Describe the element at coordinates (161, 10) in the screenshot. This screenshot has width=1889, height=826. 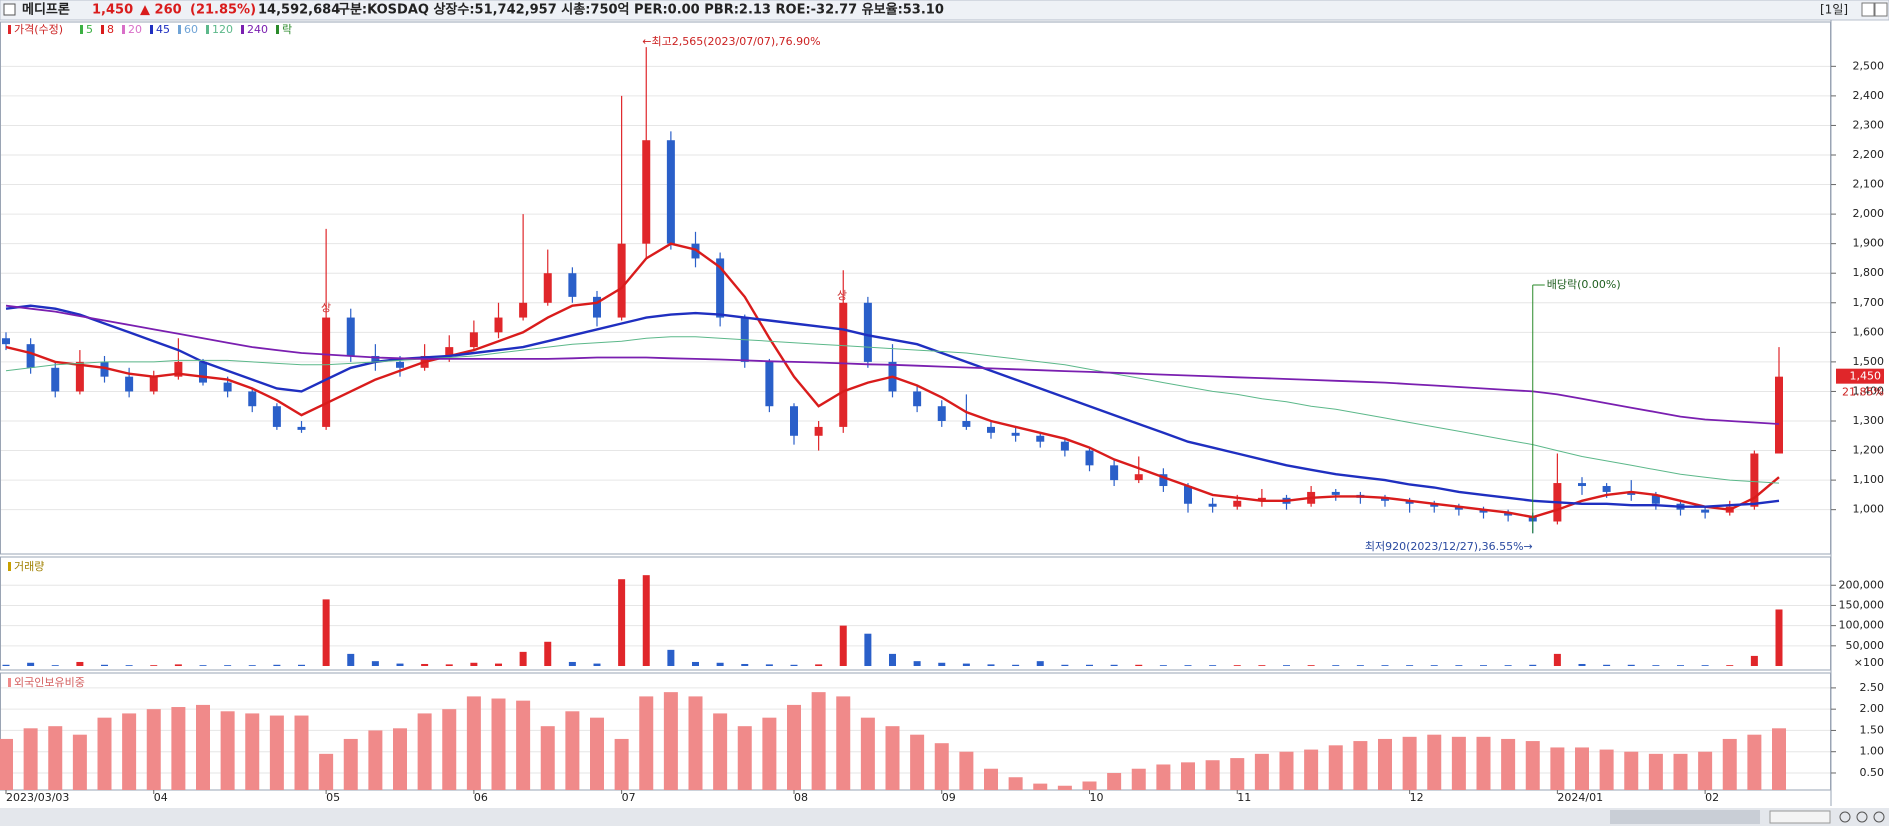
I see `change: ▲ 260` at that location.